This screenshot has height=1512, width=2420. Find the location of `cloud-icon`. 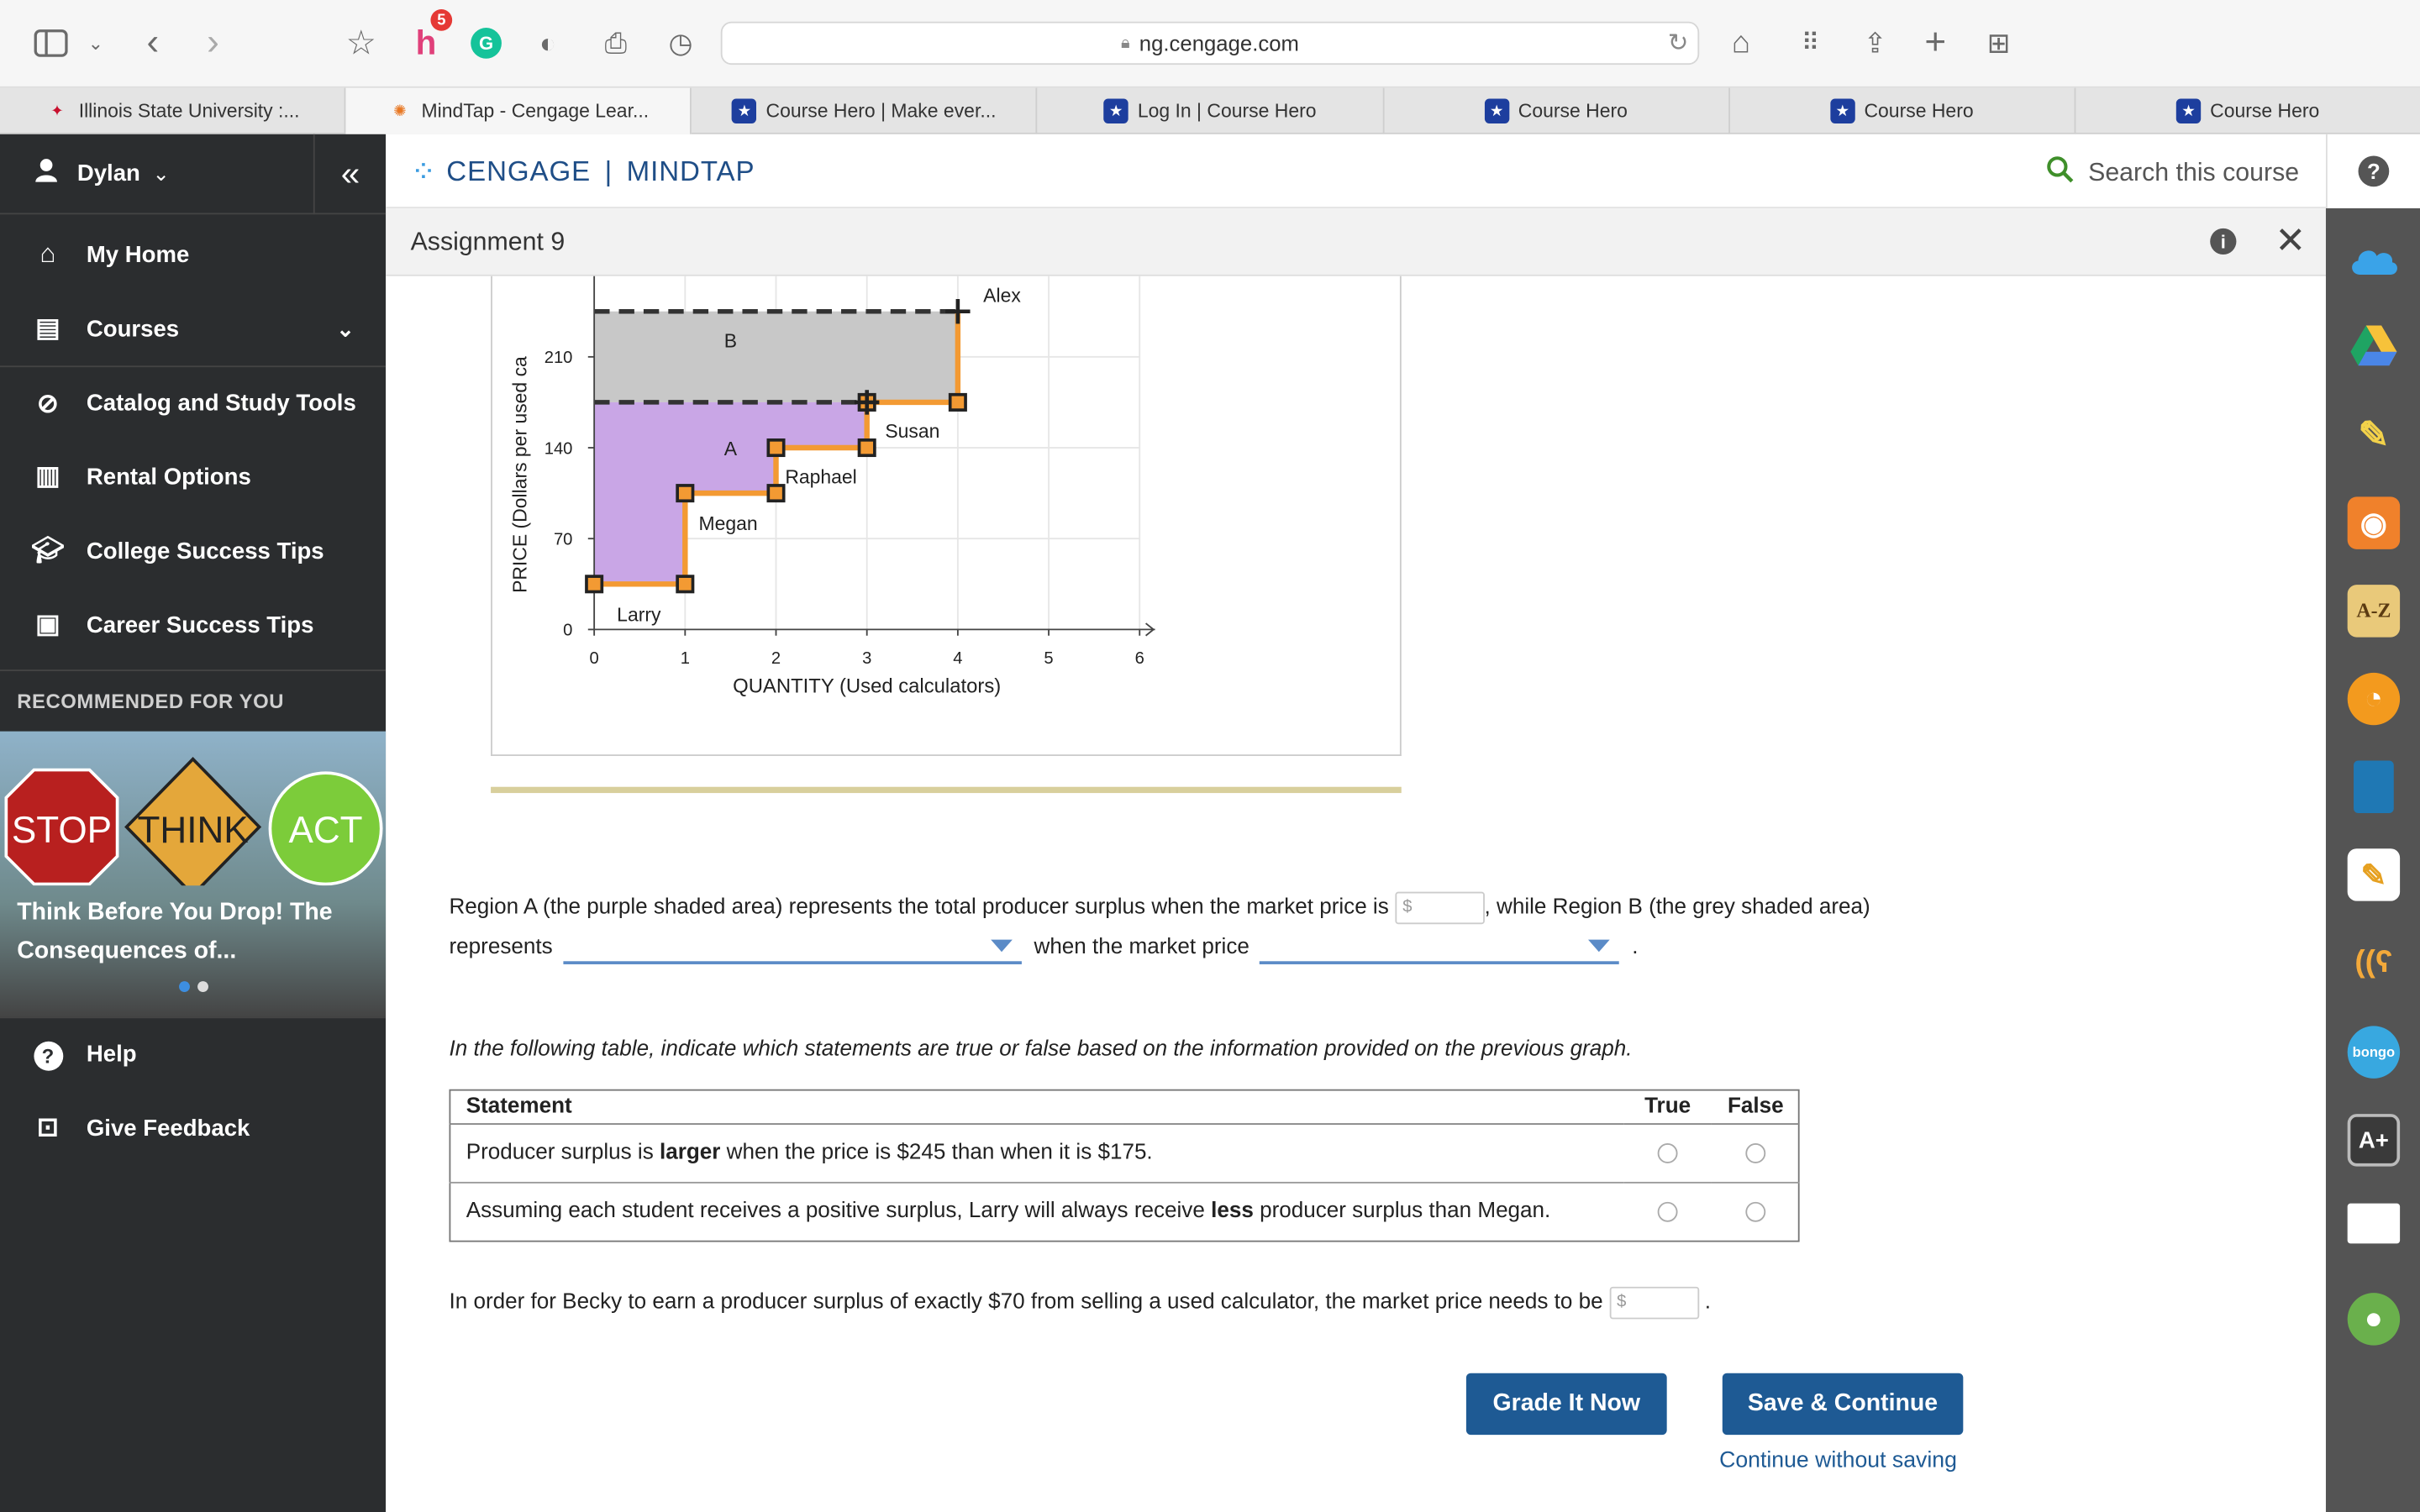

cloud-icon is located at coordinates (2374, 259).